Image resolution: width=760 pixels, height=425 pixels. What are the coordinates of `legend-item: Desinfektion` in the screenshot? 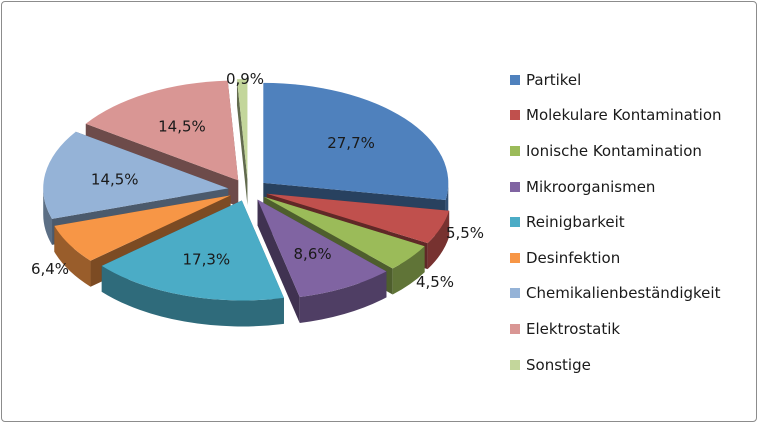 It's located at (616, 258).